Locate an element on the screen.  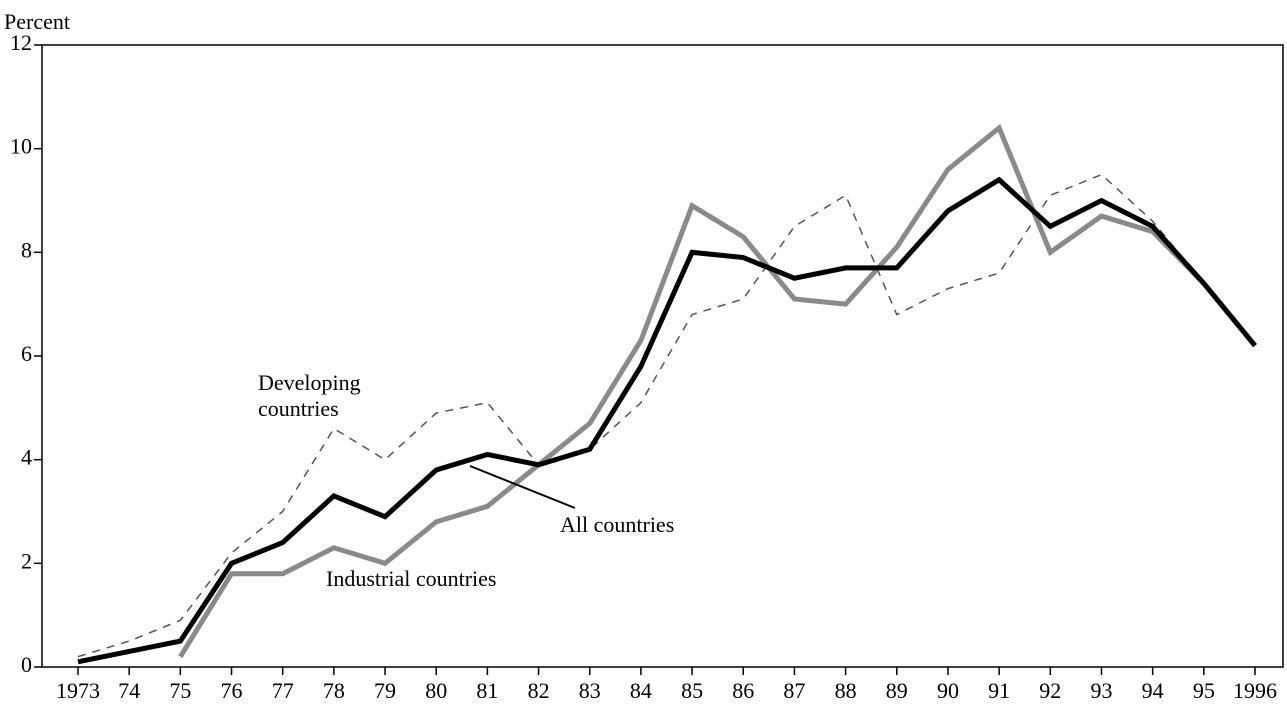
x-tick-label: 77 is located at coordinates (283, 690).